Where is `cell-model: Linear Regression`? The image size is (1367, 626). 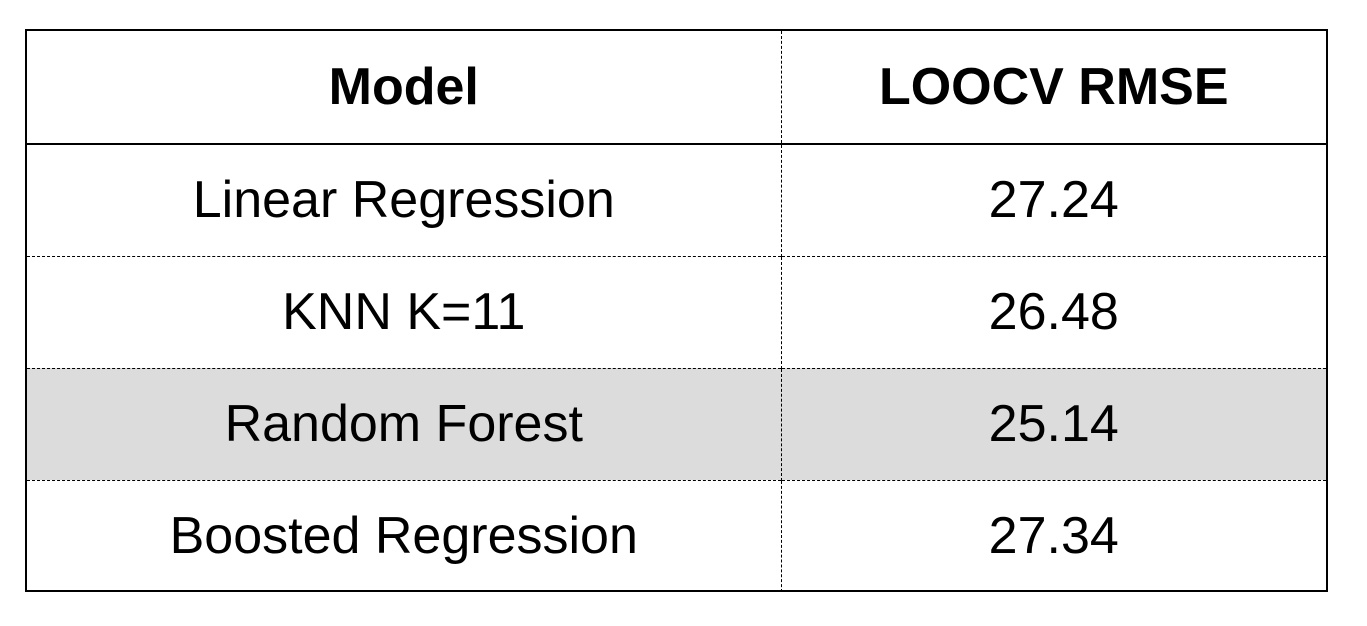
cell-model: Linear Regression is located at coordinates (404, 200).